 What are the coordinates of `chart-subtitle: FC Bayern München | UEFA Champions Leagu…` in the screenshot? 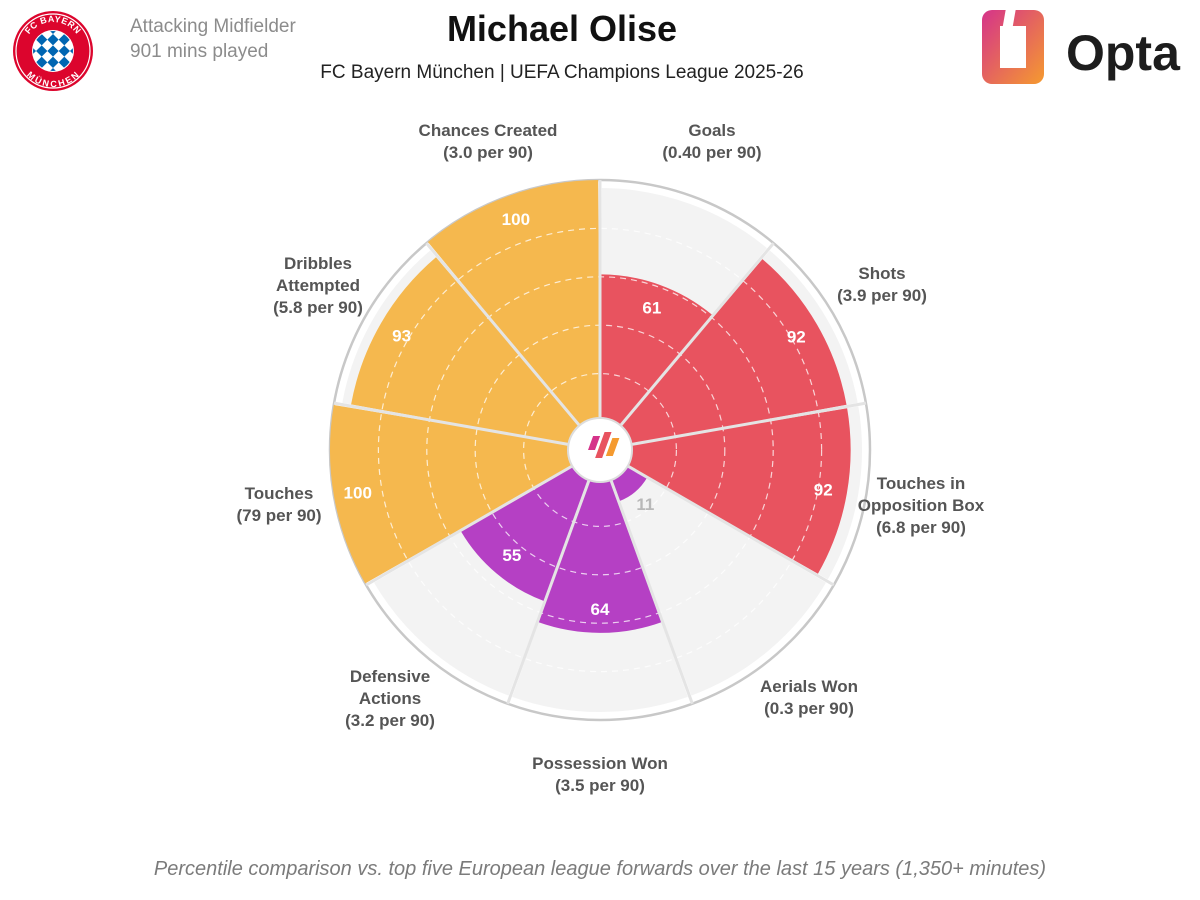 It's located at (562, 72).